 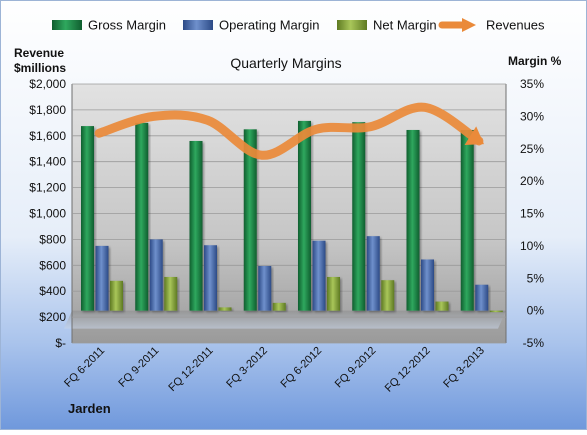 I want to click on left-axis-tick-label: $800, so click(x=52, y=239).